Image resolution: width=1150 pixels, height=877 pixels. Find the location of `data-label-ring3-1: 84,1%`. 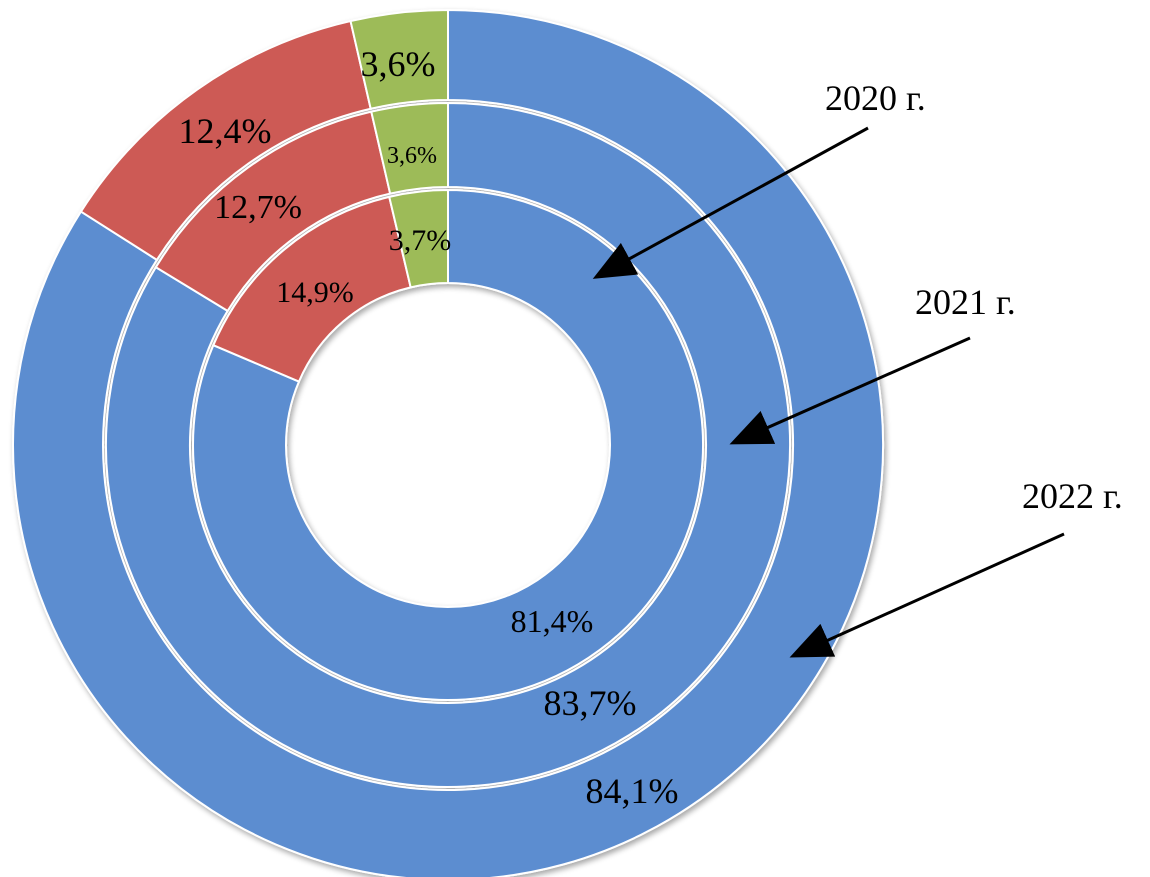

data-label-ring3-1: 84,1% is located at coordinates (632, 791).